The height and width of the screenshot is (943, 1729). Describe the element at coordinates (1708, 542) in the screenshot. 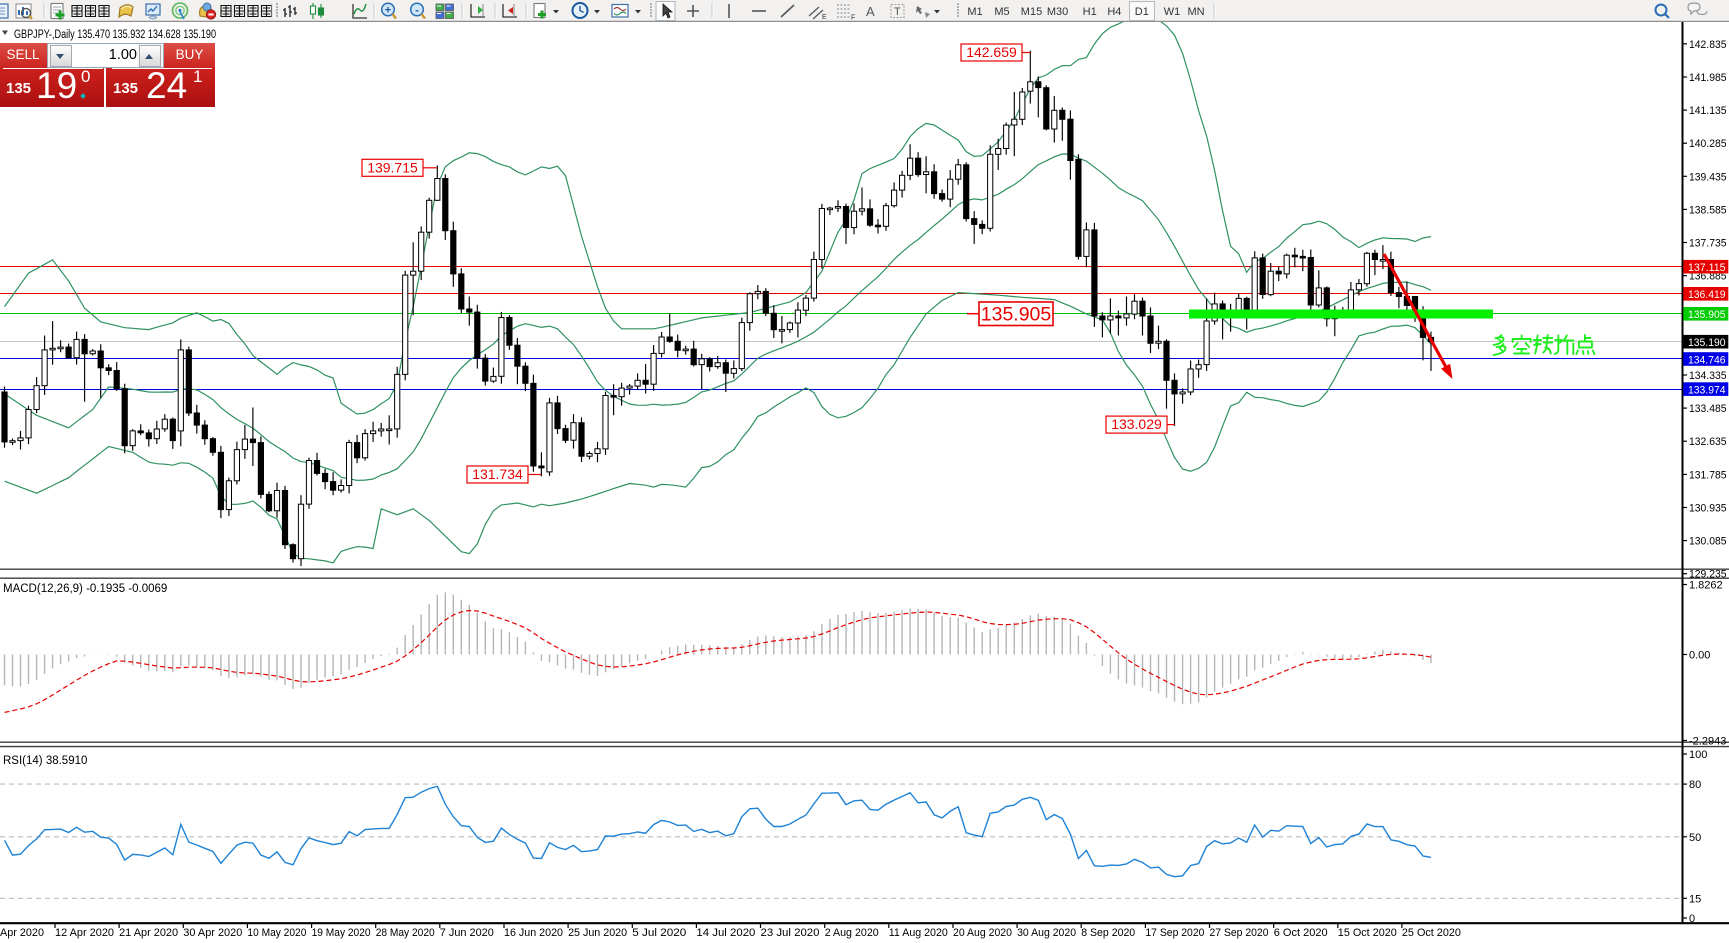

I see `svg-text: 130.085` at that location.